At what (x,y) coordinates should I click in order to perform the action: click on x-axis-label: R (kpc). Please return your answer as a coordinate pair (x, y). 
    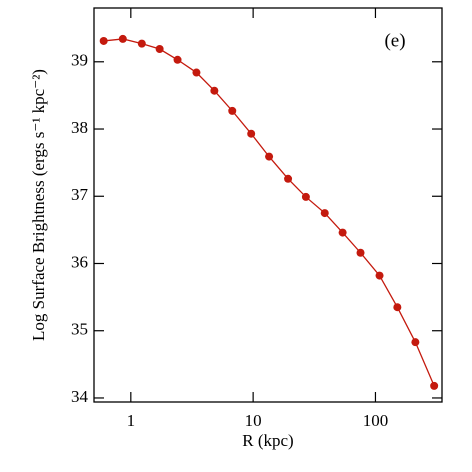
    Looking at the image, I should click on (267, 440).